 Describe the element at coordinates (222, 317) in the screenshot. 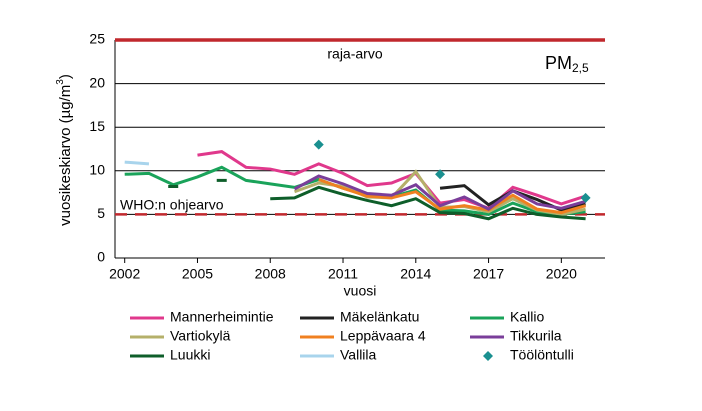

I see `legend-label: Mannerheimintie` at that location.